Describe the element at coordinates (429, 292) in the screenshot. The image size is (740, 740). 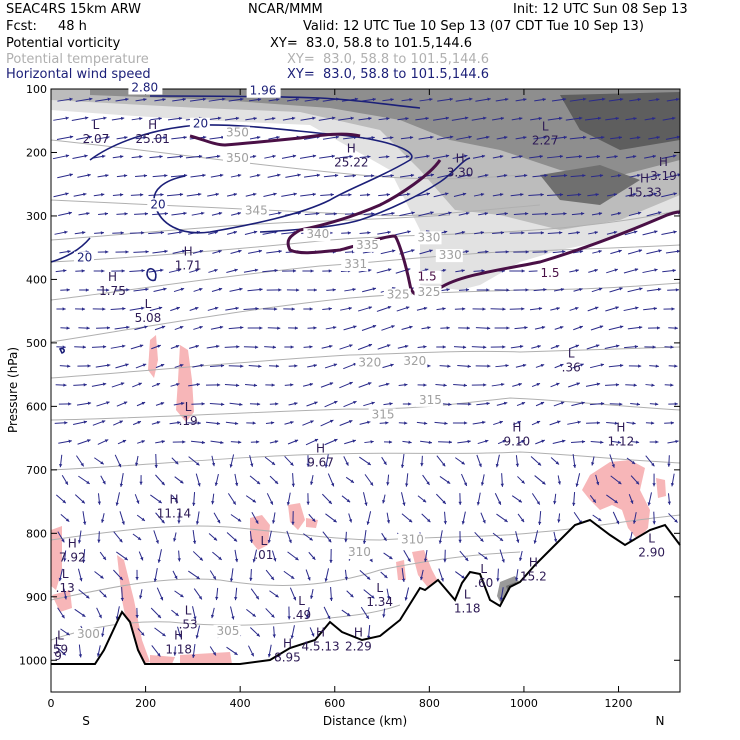
I see `theta-contour-label: 325` at that location.